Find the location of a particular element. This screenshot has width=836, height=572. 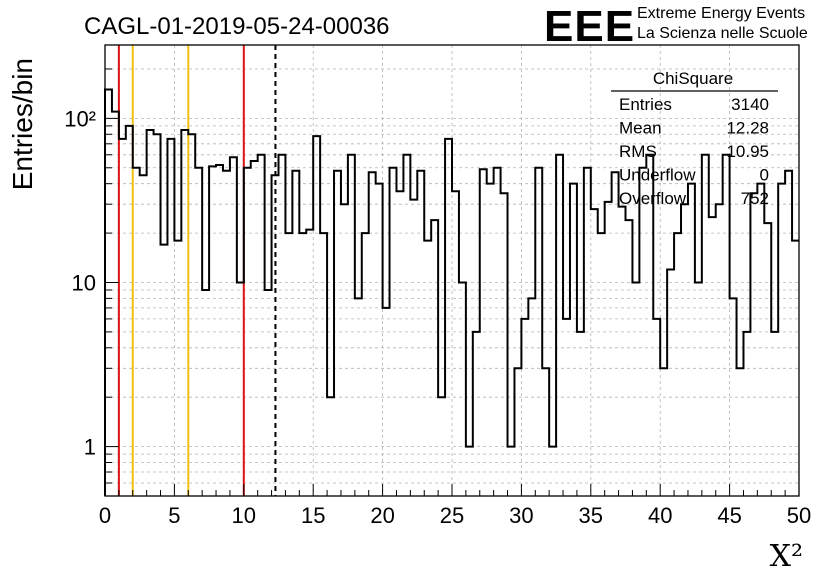

logo-mark: EEE is located at coordinates (589, 26).